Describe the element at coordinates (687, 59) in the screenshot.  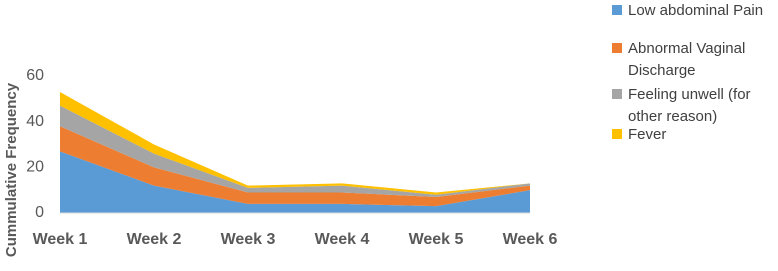
I see `legend-label: Abnormal Vaginal Discharge` at that location.